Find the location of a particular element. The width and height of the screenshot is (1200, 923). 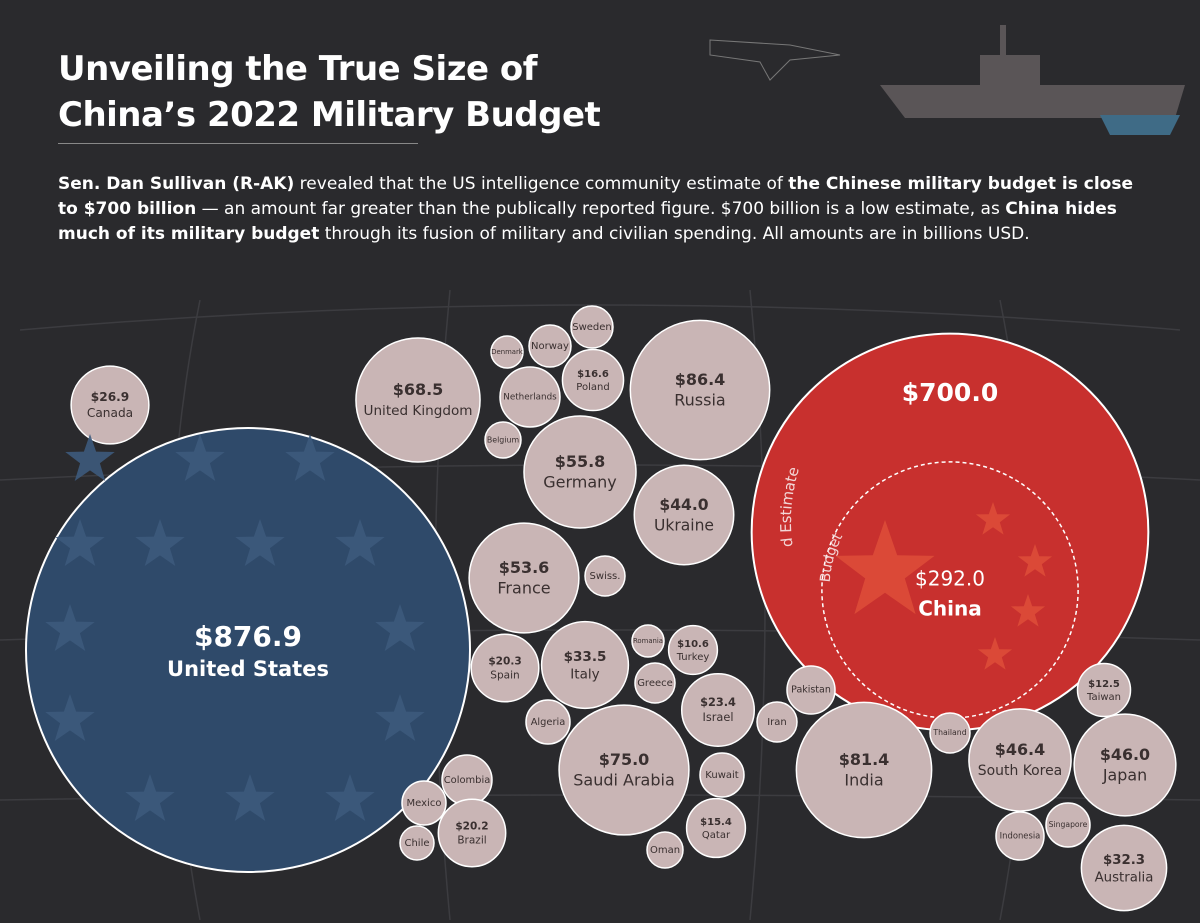

country-label: France is located at coordinates (523, 588).